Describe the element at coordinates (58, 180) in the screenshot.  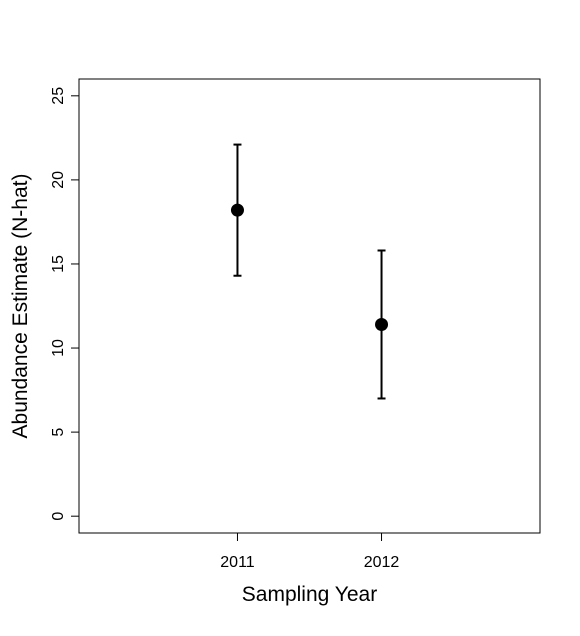
I see `y-tick-label: 20` at that location.